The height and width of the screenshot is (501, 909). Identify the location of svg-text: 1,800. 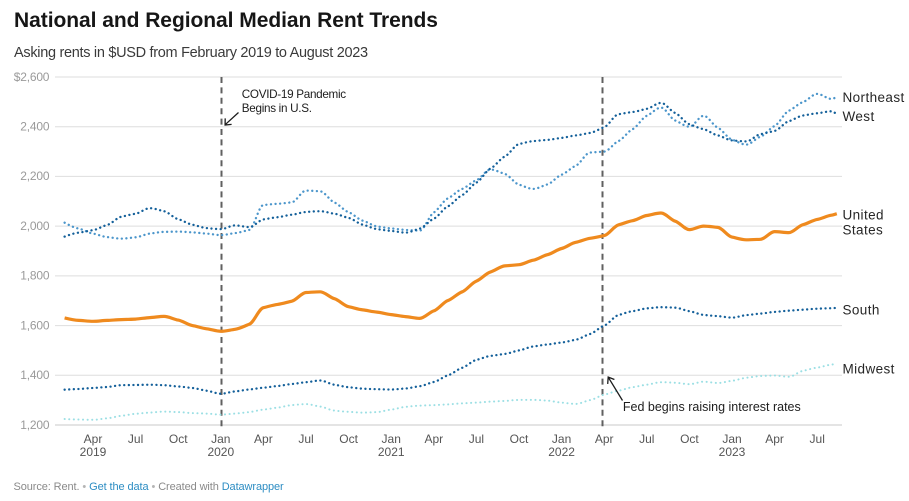
(35, 276).